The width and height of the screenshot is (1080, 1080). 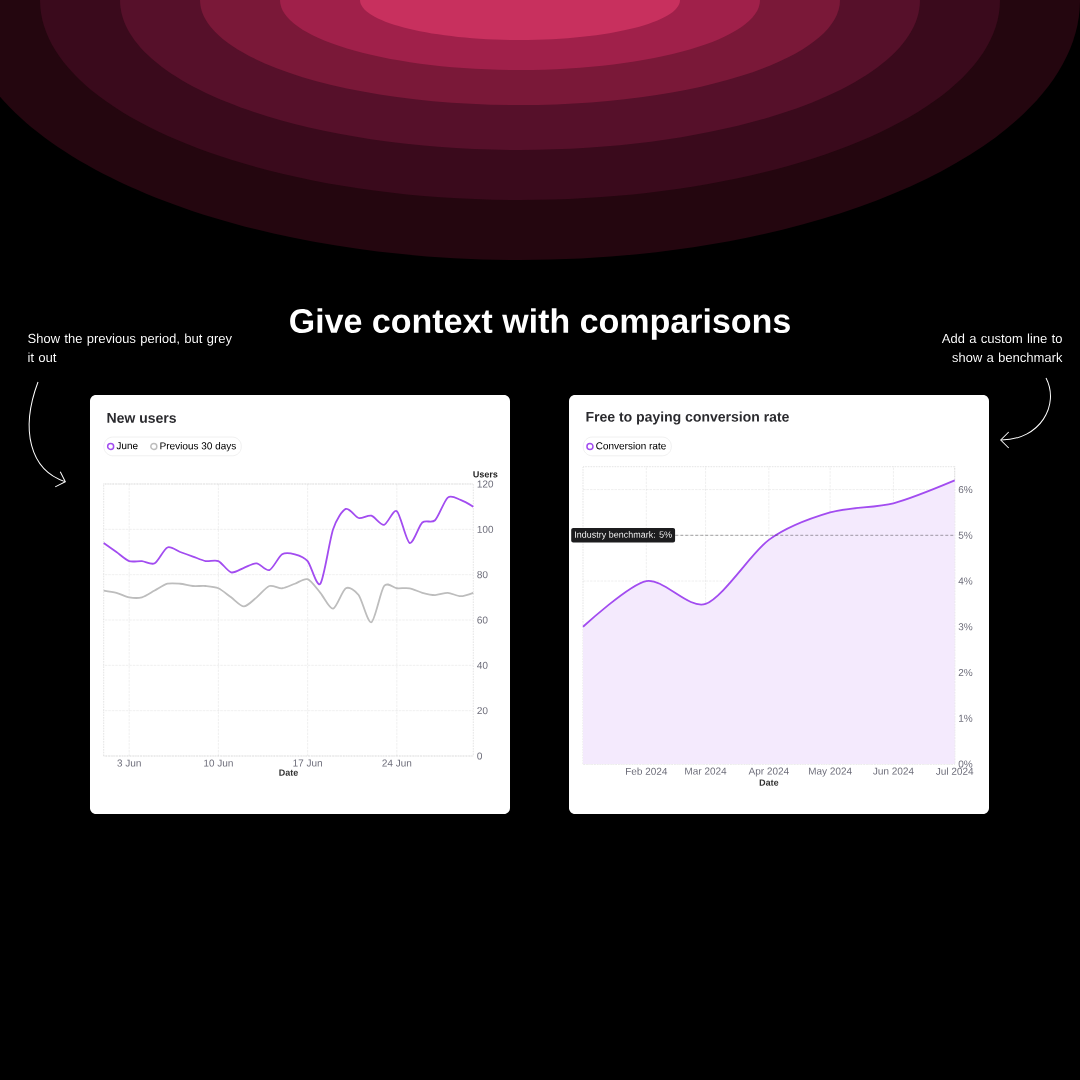 I want to click on y-tick-label: 120, so click(x=485, y=484).